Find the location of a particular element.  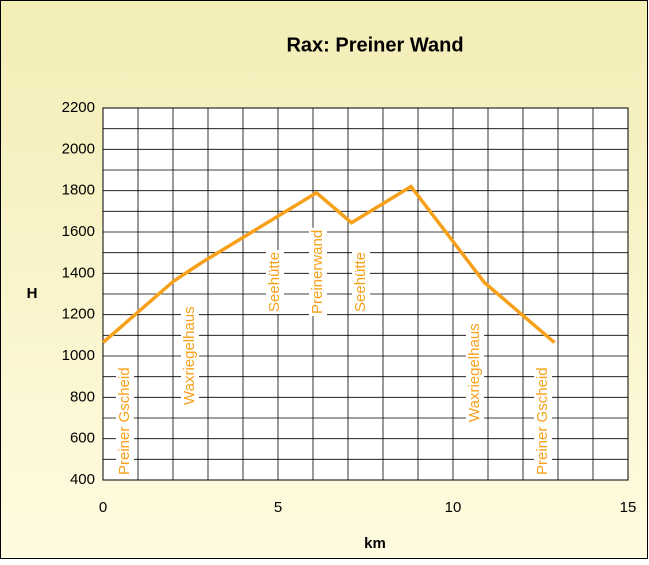

y-tick-label: 2000 is located at coordinates (78, 148).